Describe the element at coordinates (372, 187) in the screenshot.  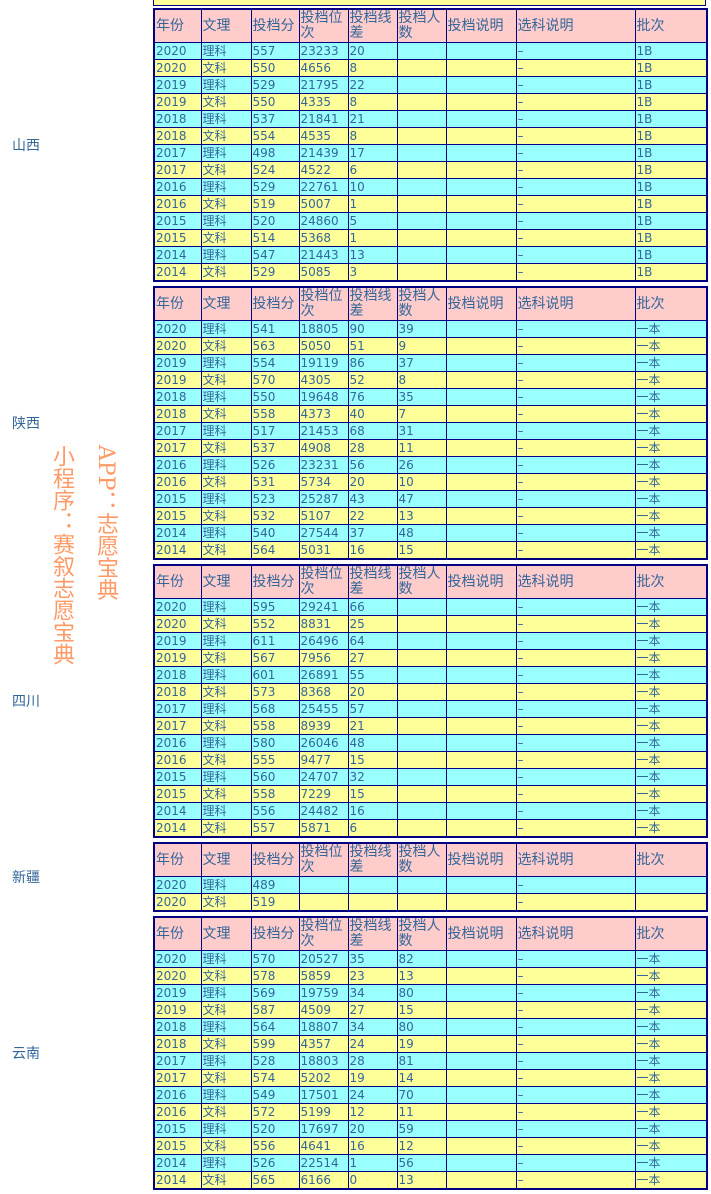
I see `table-cell: 10` at that location.